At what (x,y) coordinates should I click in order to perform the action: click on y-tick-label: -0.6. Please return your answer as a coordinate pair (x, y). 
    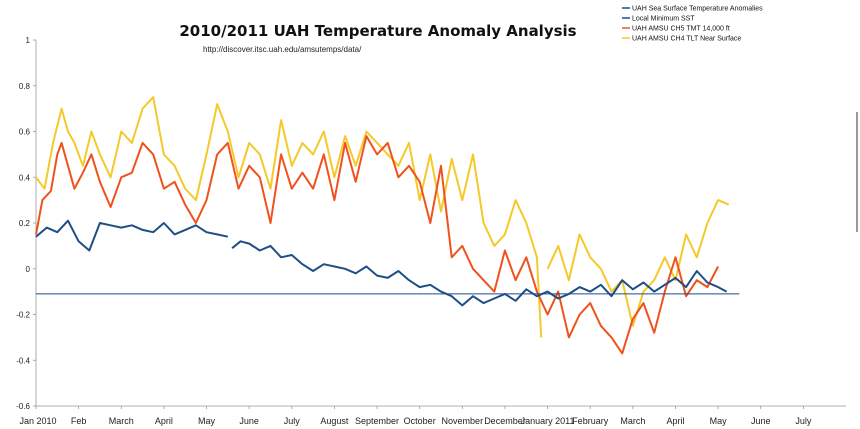
    Looking at the image, I should click on (23, 406).